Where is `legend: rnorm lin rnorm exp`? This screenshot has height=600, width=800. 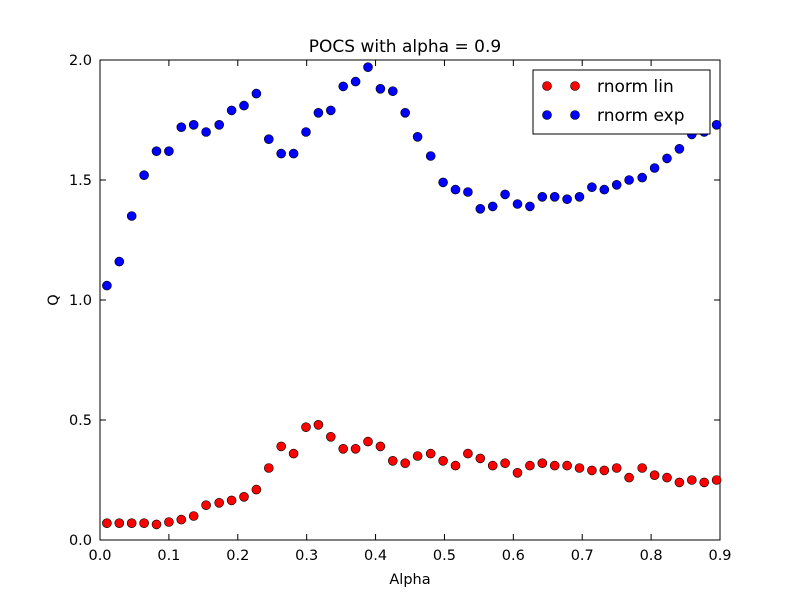 legend: rnorm lin rnorm exp is located at coordinates (621, 102).